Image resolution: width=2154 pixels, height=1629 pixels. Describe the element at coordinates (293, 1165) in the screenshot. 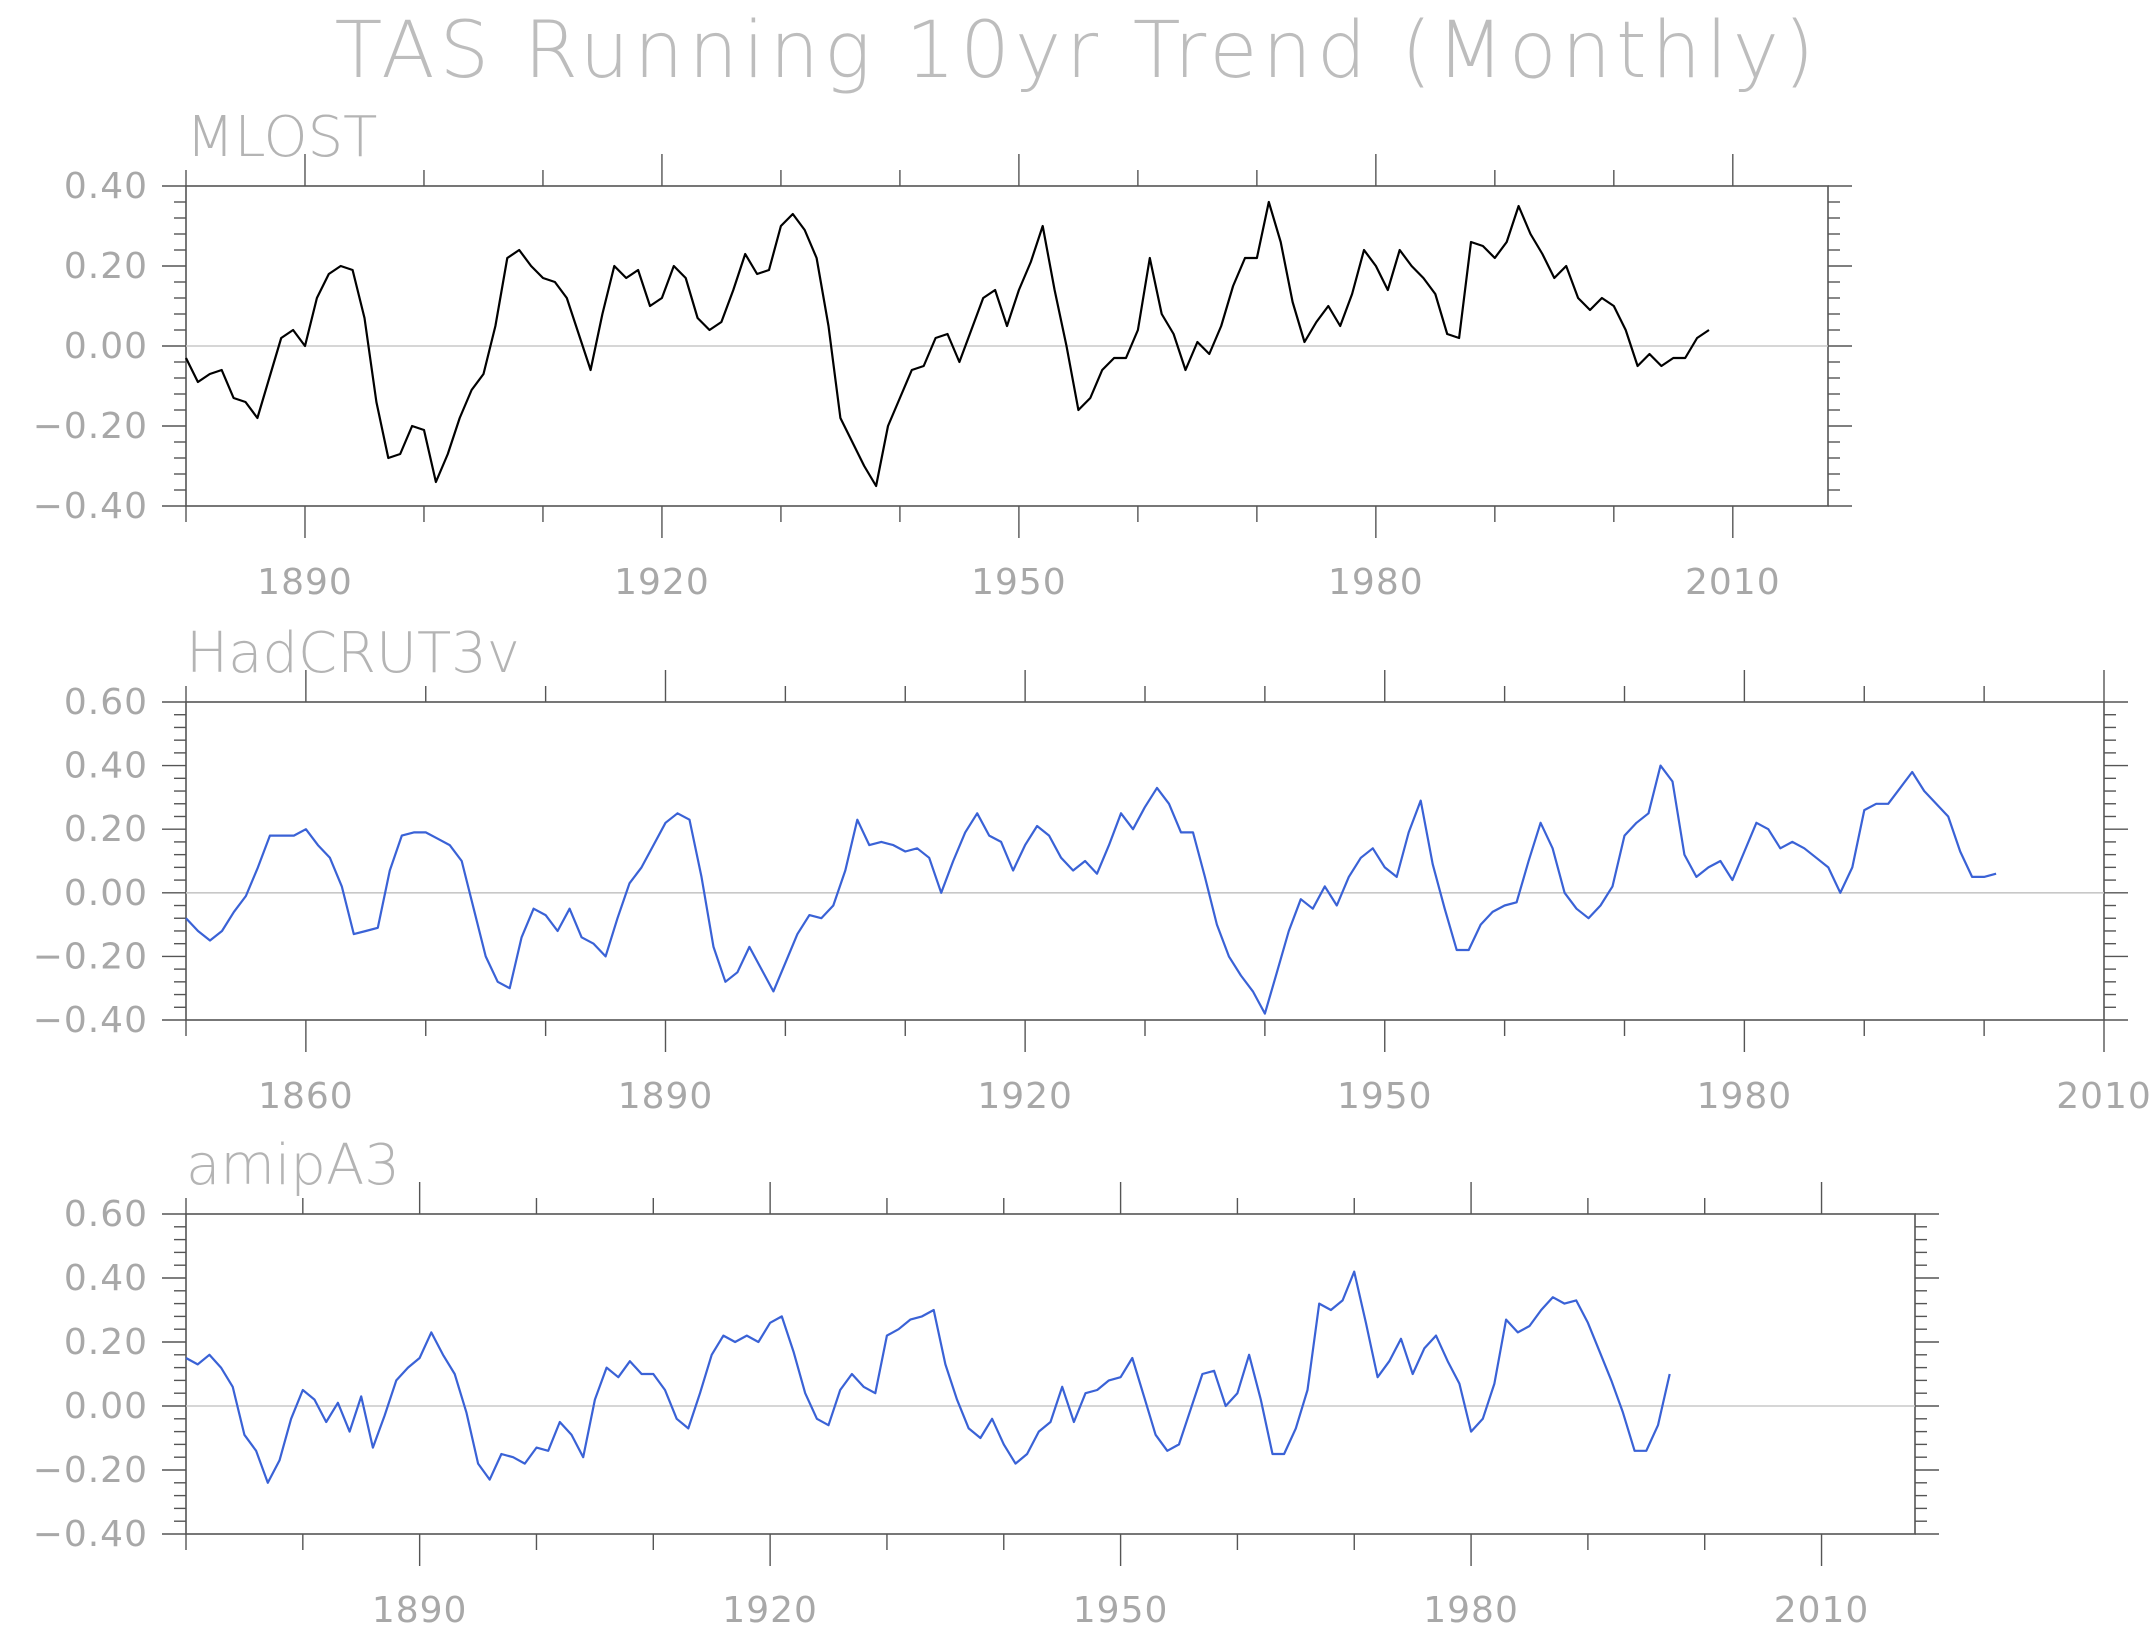

I see `panel-title: amipA3` at that location.